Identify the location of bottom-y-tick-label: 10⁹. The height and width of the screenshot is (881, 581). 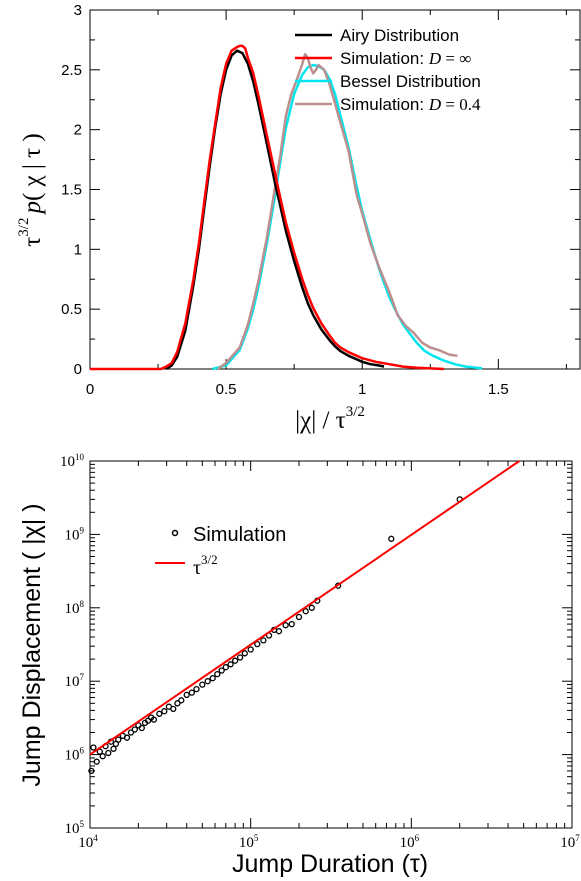
(75, 534).